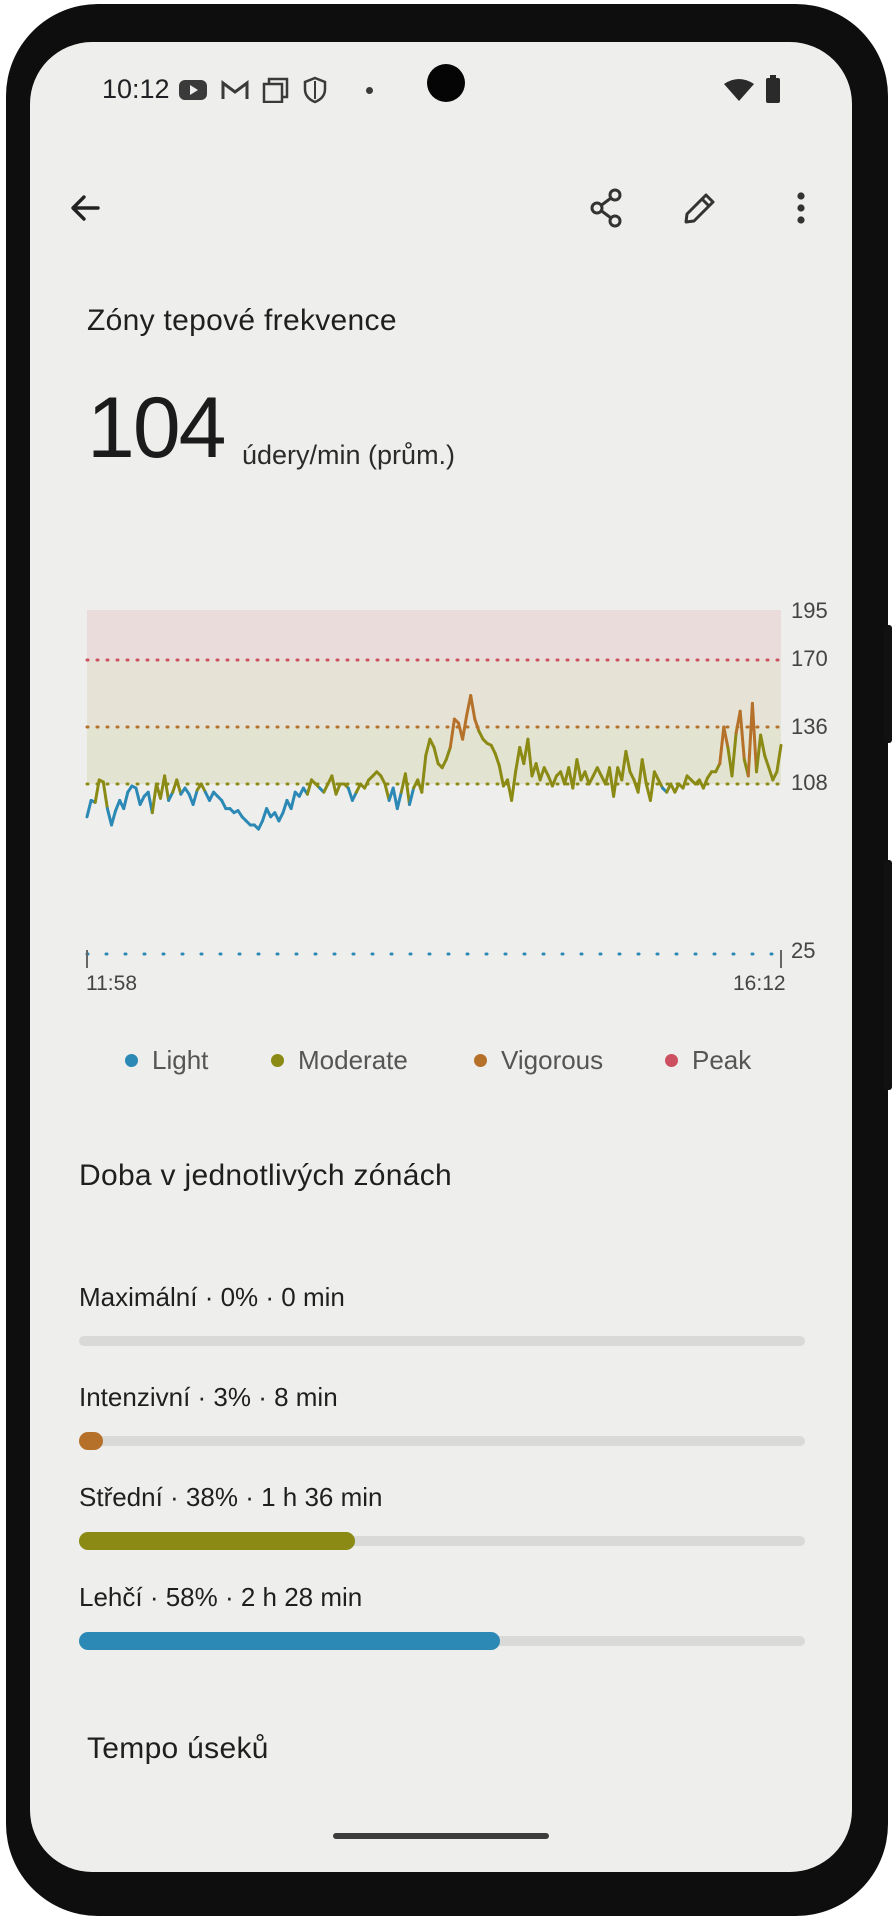 The width and height of the screenshot is (894, 1920). I want to click on zone-bar-vigorous, so click(442, 1441).